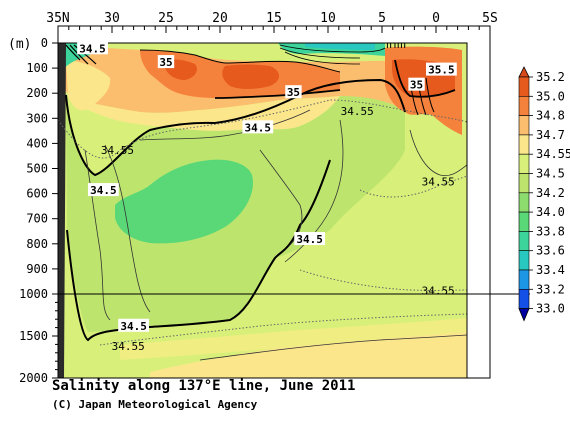  Describe the element at coordinates (382, 18) in the screenshot. I see `x-tick-label: 5` at that location.